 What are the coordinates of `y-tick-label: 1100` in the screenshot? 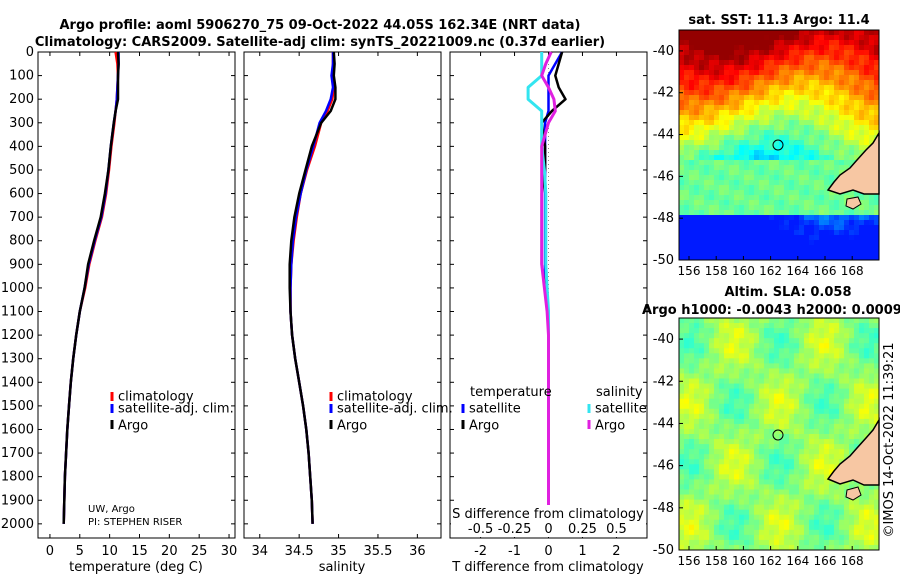 It's located at (17, 312).